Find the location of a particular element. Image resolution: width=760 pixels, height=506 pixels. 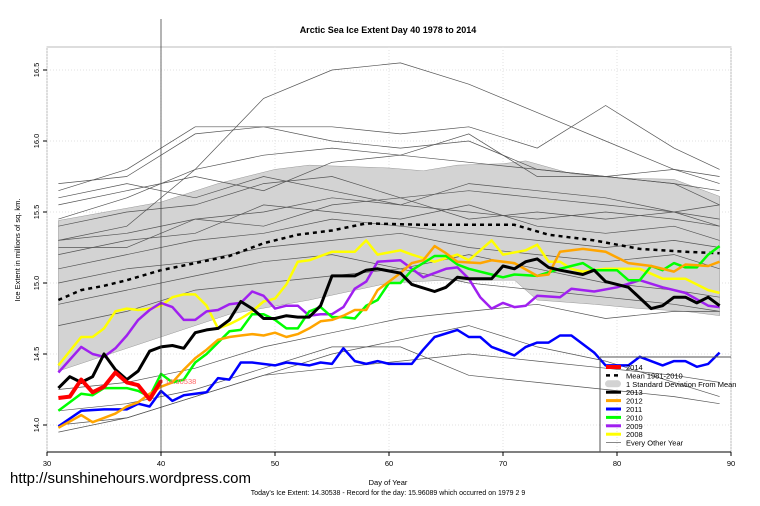

x-tick-label: 40 is located at coordinates (161, 463).